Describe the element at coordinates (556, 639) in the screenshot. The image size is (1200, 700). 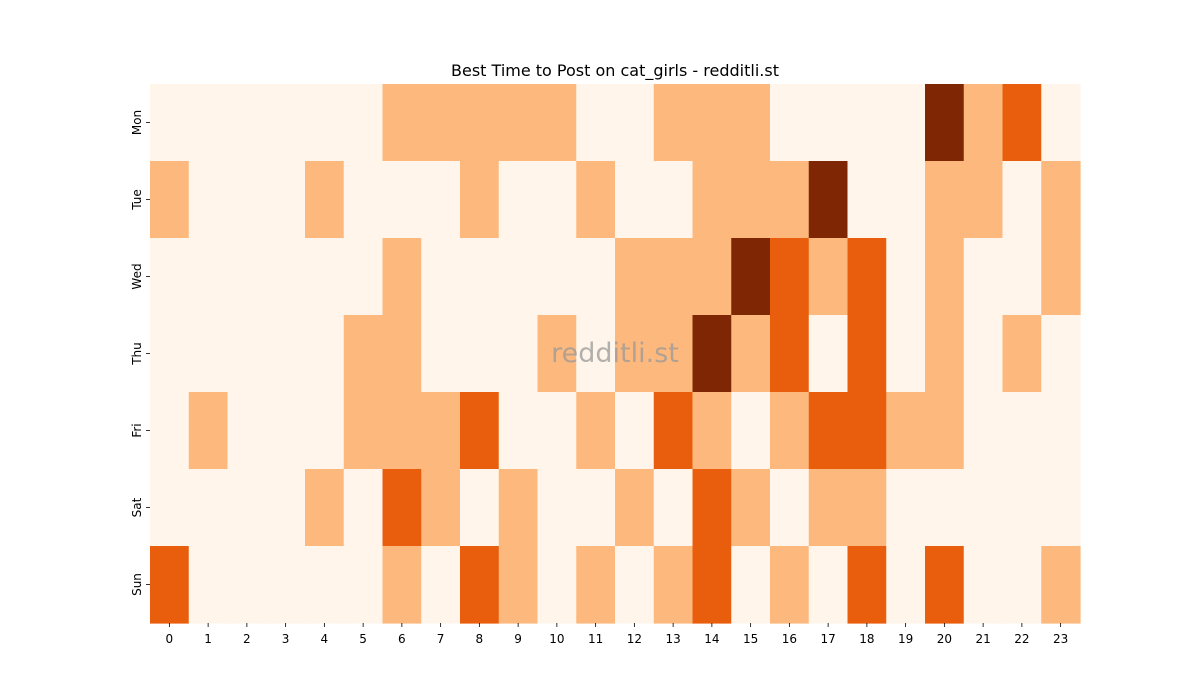
I see `x-tick-label: 10` at that location.